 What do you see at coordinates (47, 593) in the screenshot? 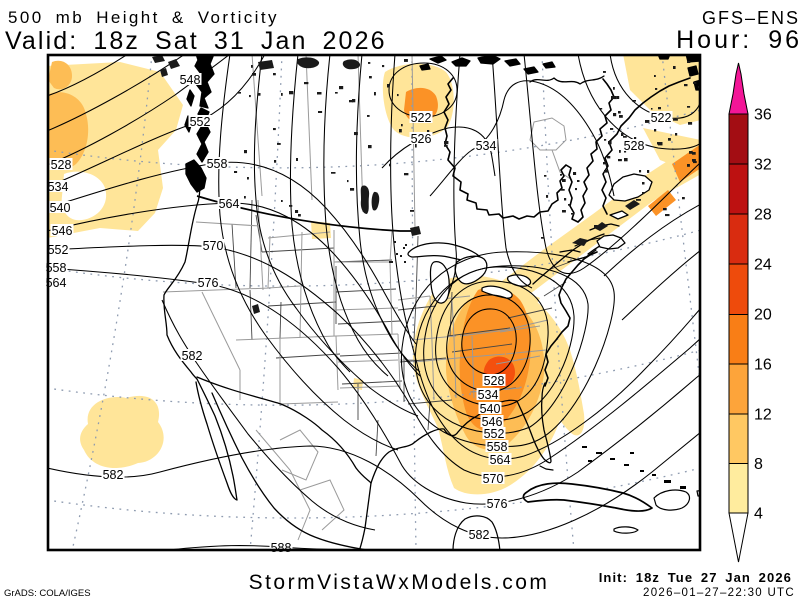
I see `svg-text: GrADS: COLA/IGES` at bounding box center [47, 593].